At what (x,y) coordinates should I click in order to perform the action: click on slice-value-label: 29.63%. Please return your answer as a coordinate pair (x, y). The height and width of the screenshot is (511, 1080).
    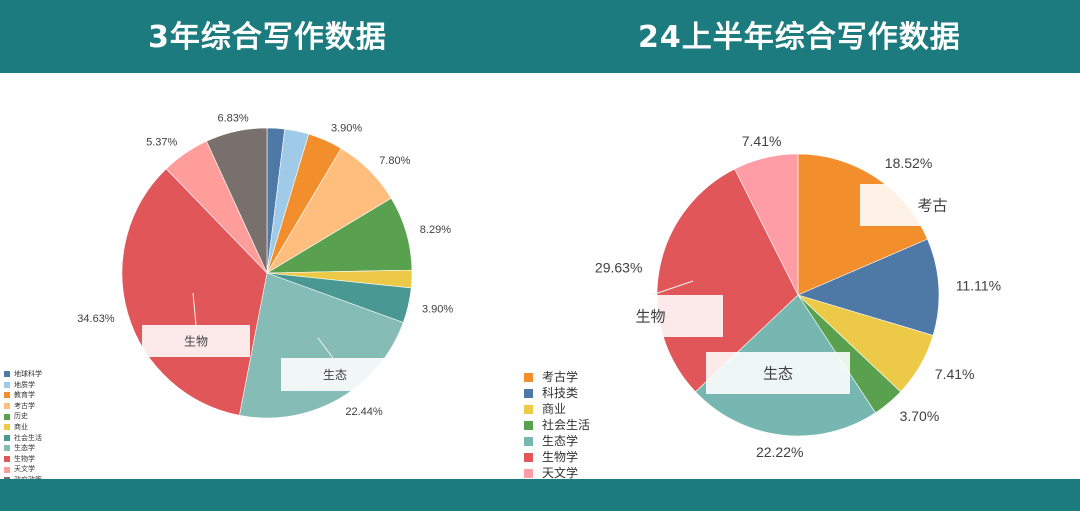
    Looking at the image, I should click on (618, 268).